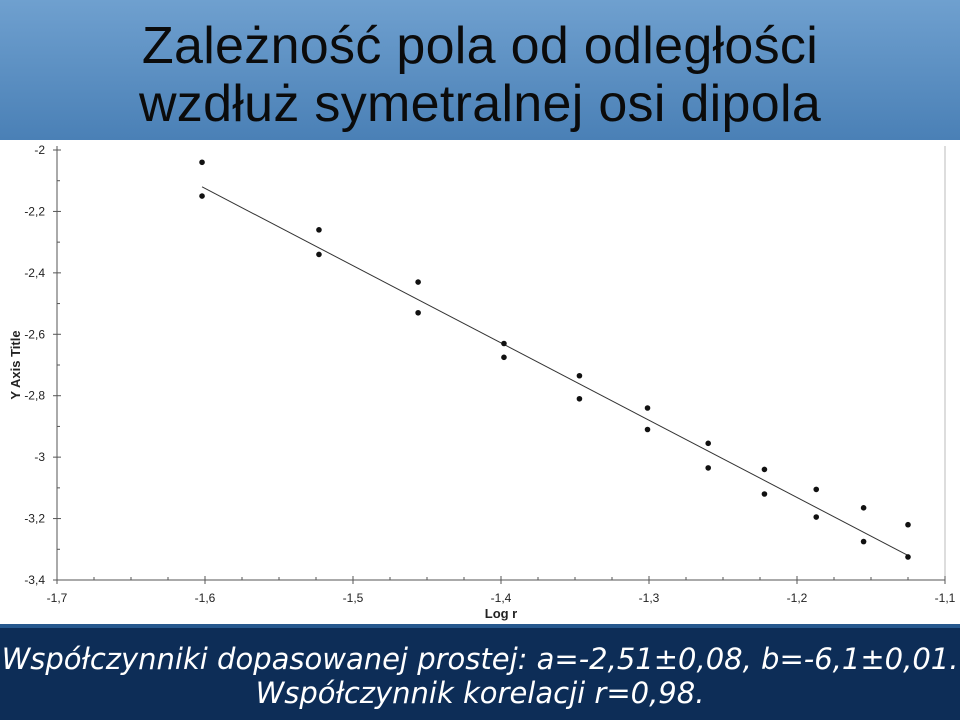  What do you see at coordinates (57, 598) in the screenshot?
I see `x-tick-label: -1,7` at bounding box center [57, 598].